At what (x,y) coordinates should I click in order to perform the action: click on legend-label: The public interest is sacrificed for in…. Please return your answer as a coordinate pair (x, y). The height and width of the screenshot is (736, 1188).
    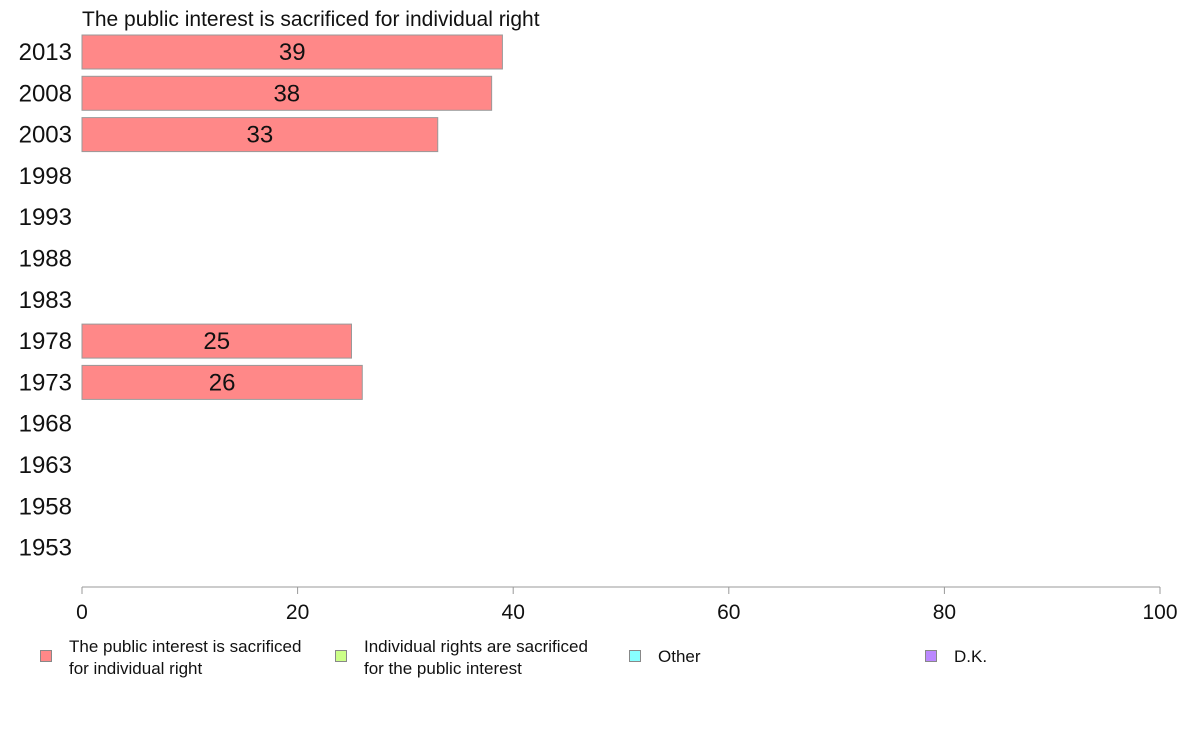
    Looking at the image, I should click on (185, 657).